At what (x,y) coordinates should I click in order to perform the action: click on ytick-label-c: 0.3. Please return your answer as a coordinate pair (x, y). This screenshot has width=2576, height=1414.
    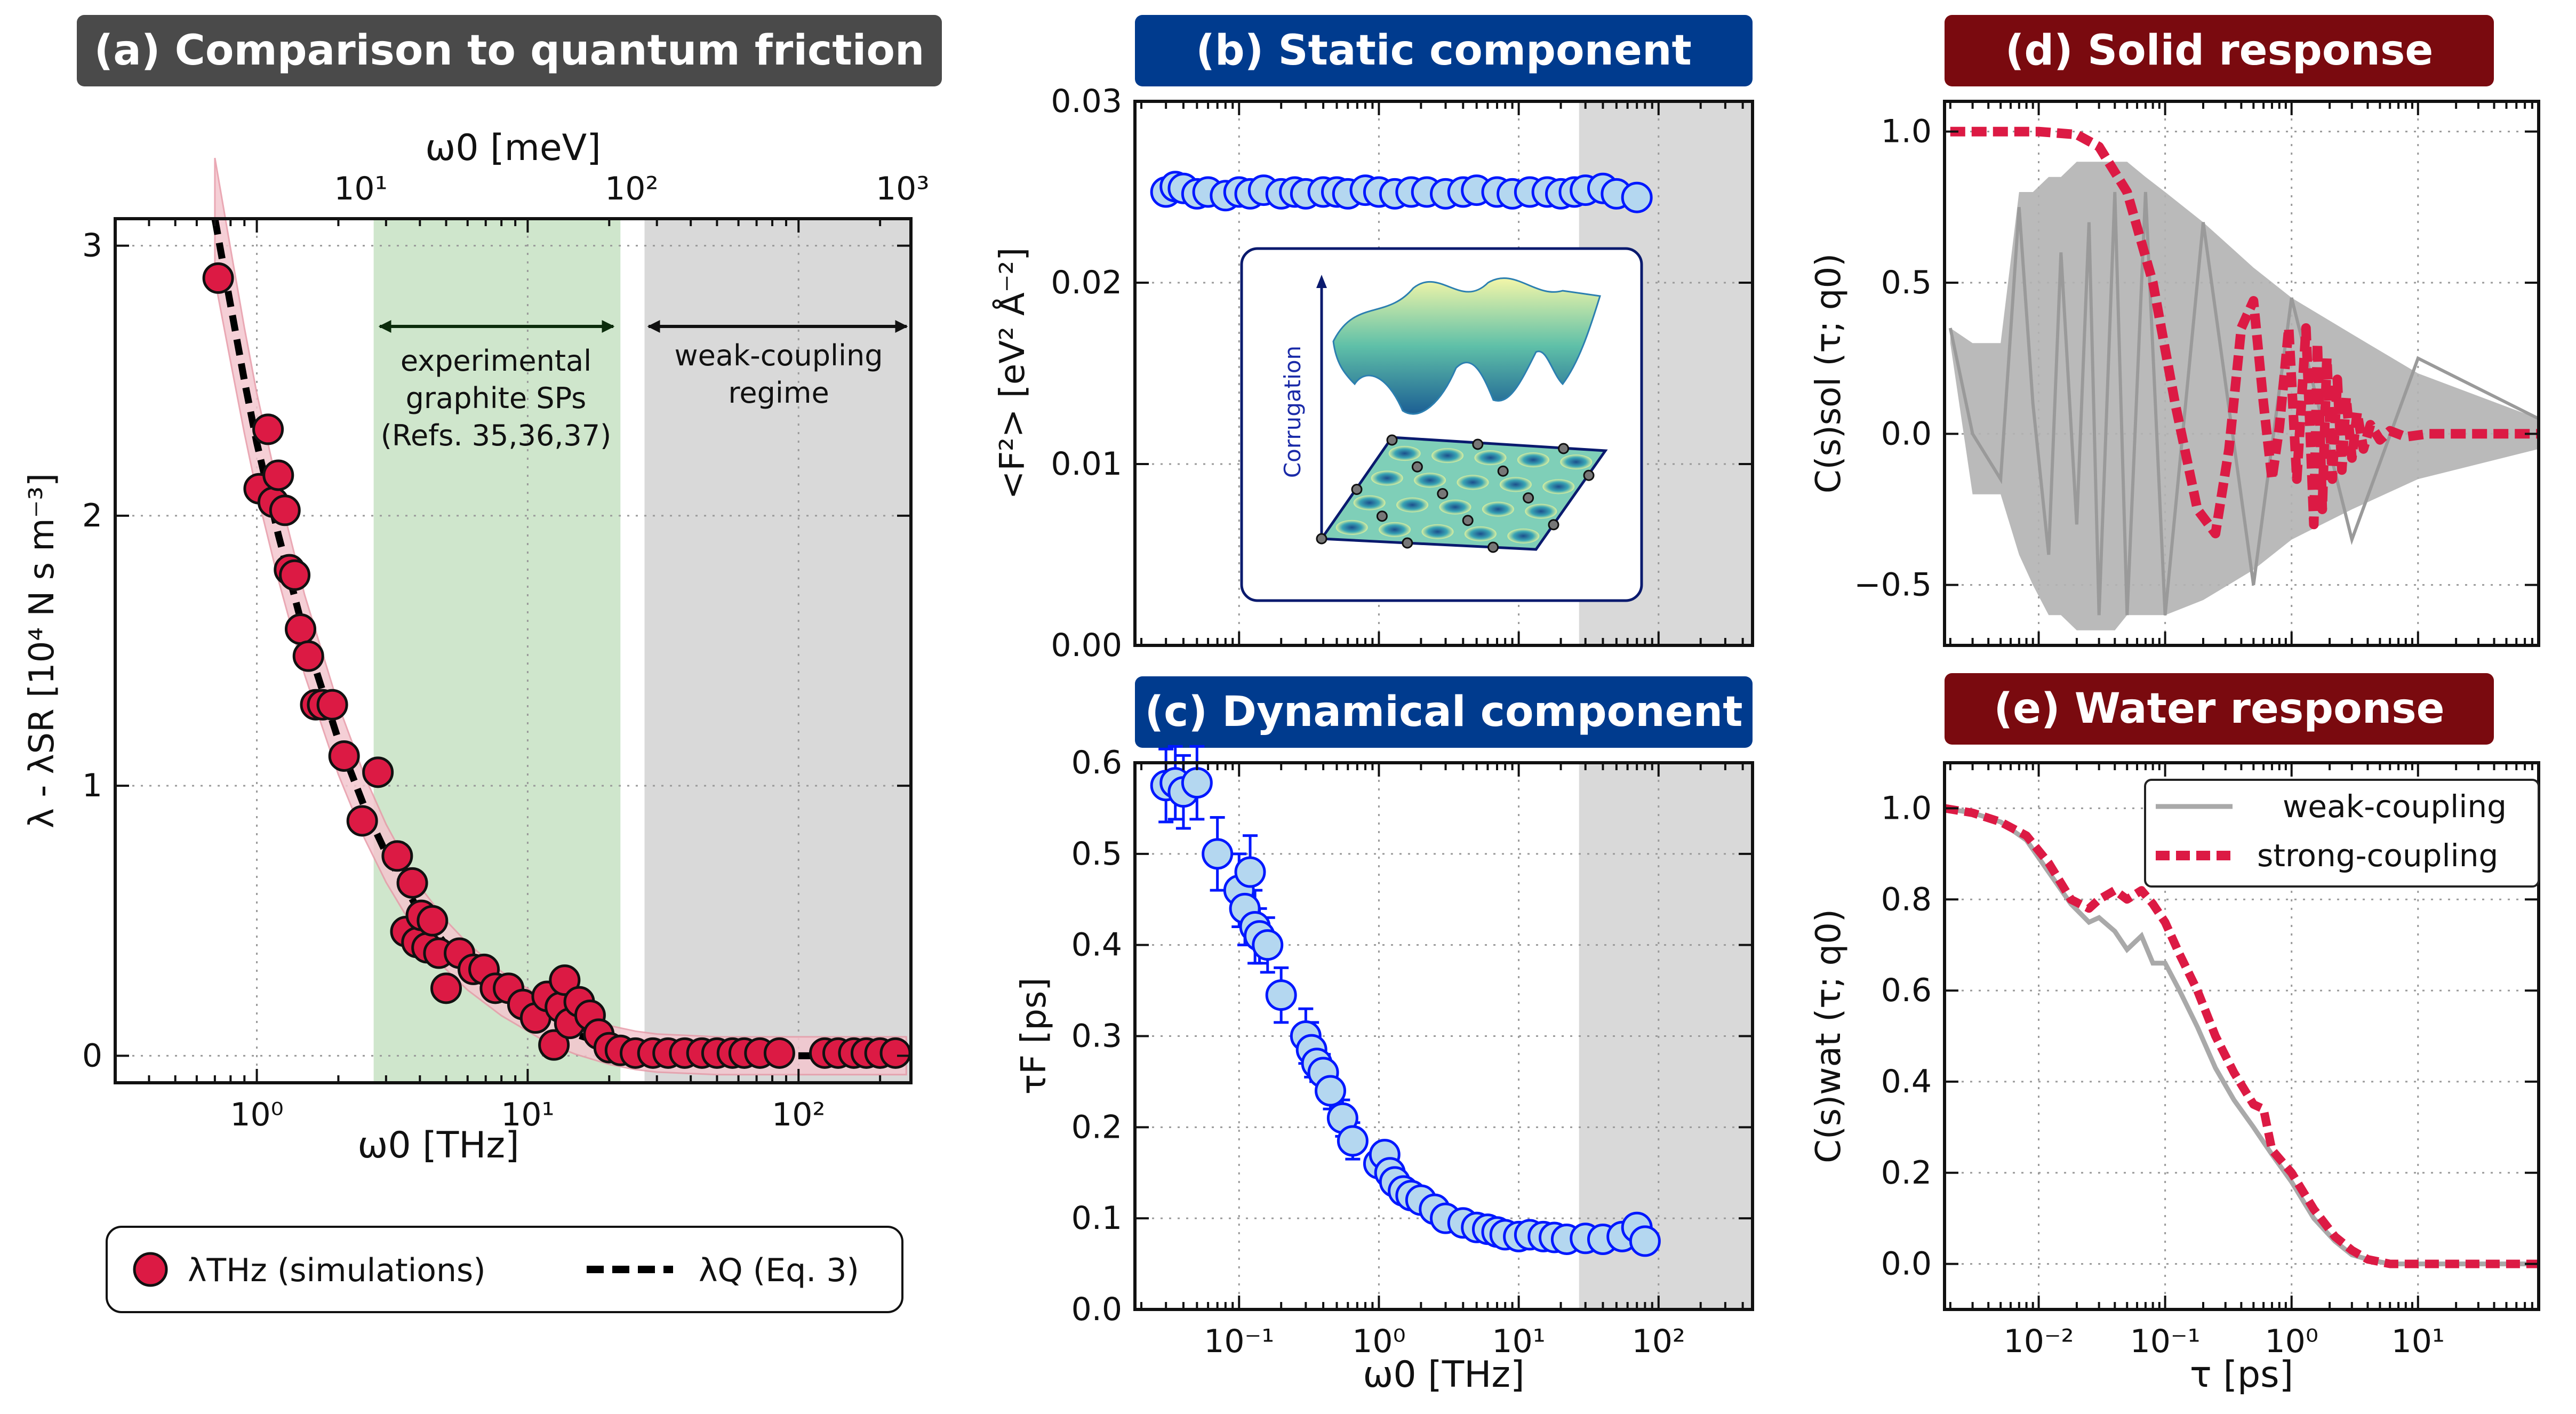
    Looking at the image, I should click on (1096, 1036).